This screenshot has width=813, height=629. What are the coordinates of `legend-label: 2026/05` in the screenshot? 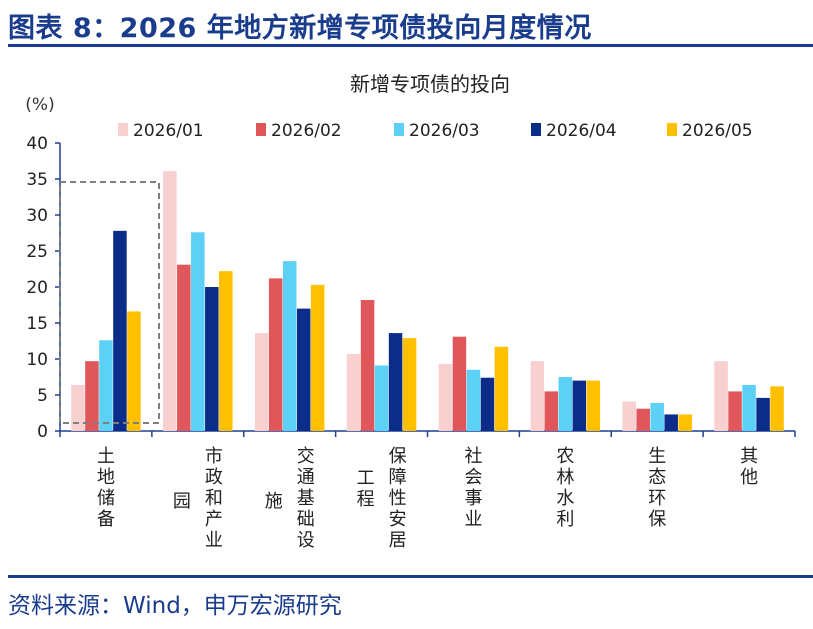 It's located at (717, 131).